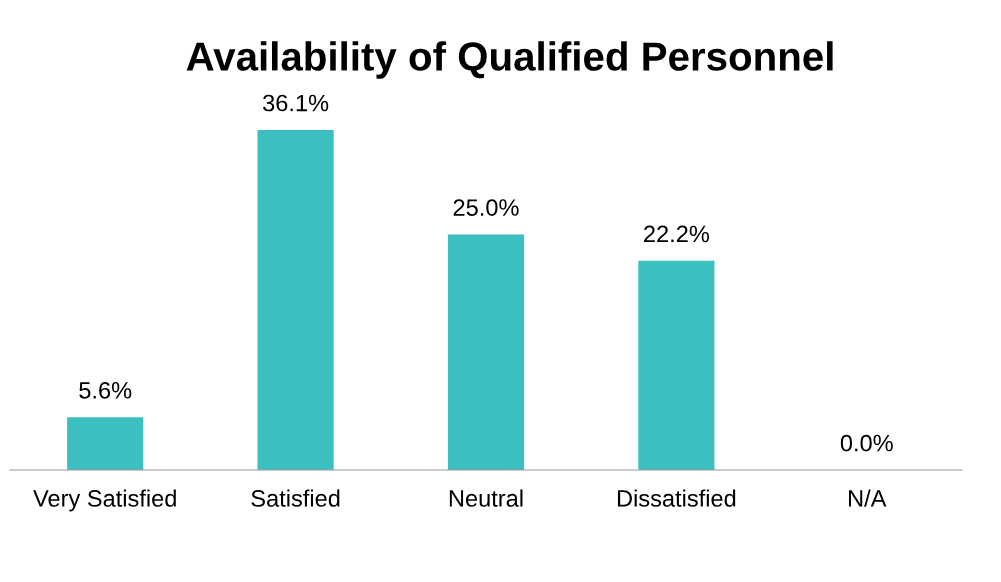 The height and width of the screenshot is (582, 1001). What do you see at coordinates (105, 390) in the screenshot?
I see `data-label: 5.6%` at bounding box center [105, 390].